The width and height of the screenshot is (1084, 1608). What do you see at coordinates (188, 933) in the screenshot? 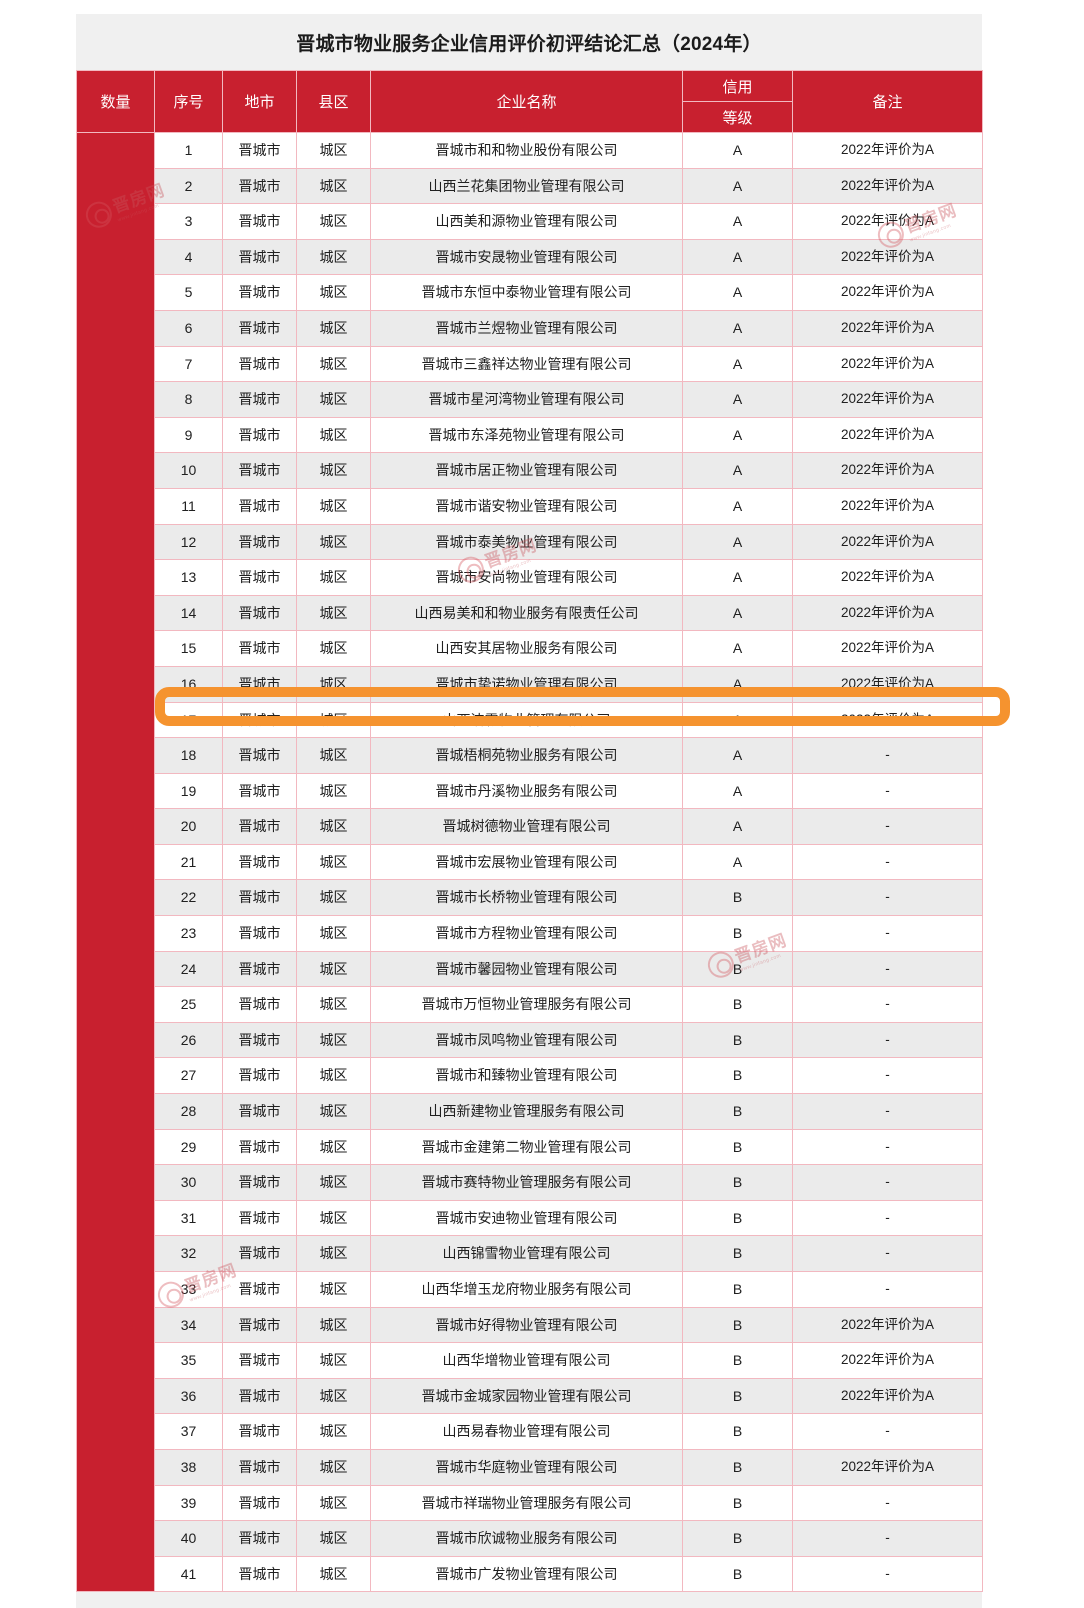
I see `cell-seq: 23` at bounding box center [188, 933].